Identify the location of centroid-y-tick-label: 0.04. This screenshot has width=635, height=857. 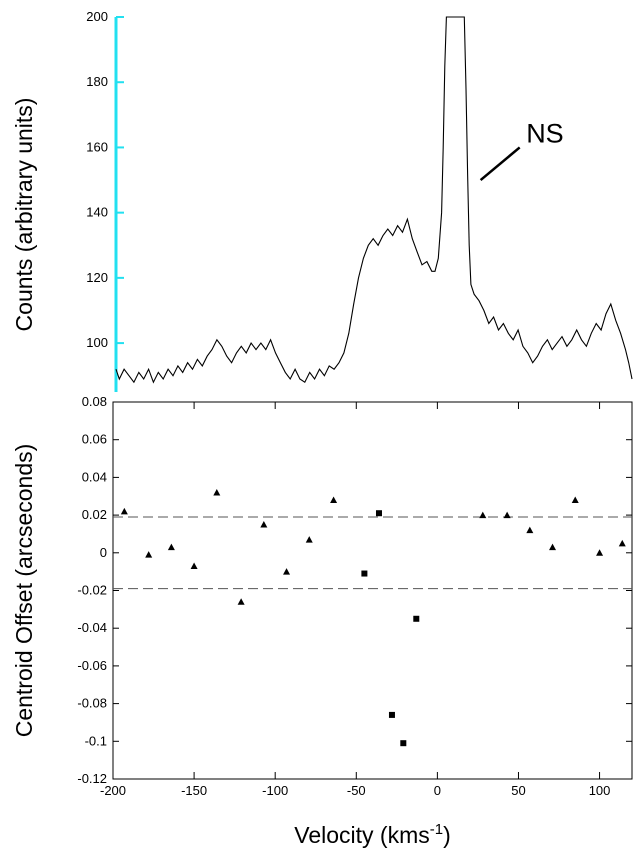
(94, 476).